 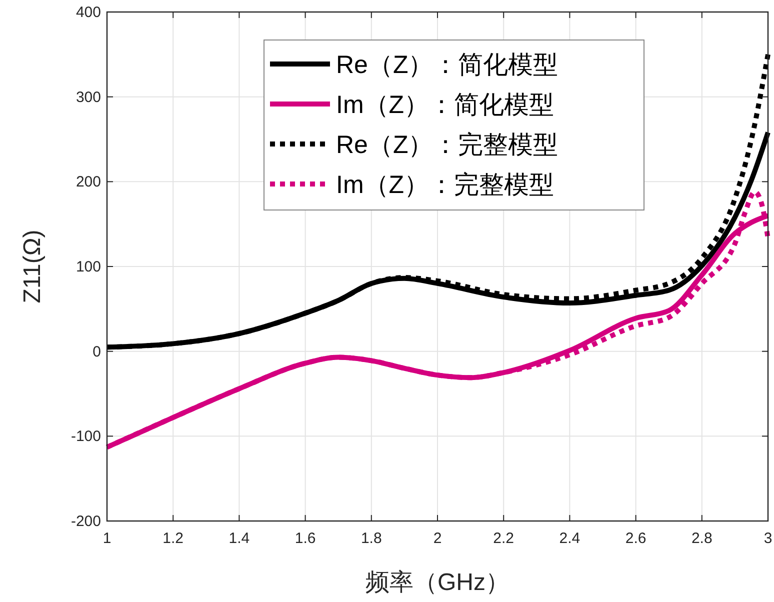 I want to click on y-tick-label: 300, so click(x=88, y=97).